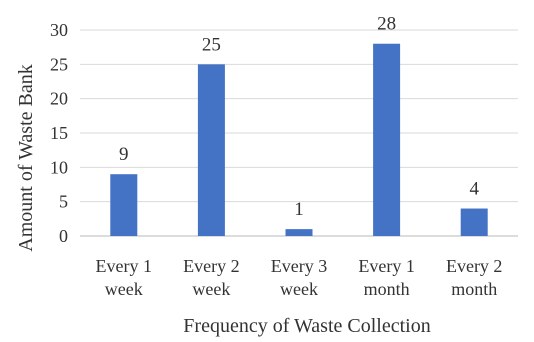 The height and width of the screenshot is (342, 534). Describe the element at coordinates (474, 277) in the screenshot. I see `x-category-label: Every 2 month` at that location.